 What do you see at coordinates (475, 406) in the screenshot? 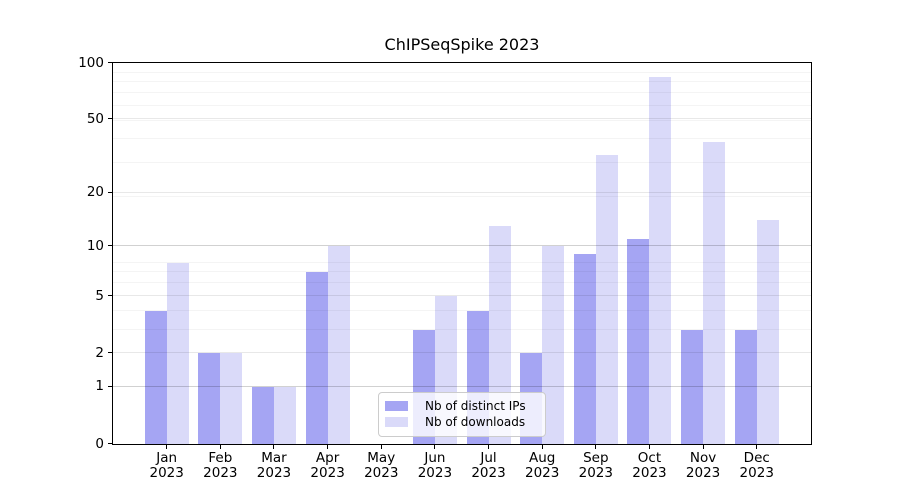
I see `legend-label-distinct-ips: Nb of distinct IPs` at bounding box center [475, 406].